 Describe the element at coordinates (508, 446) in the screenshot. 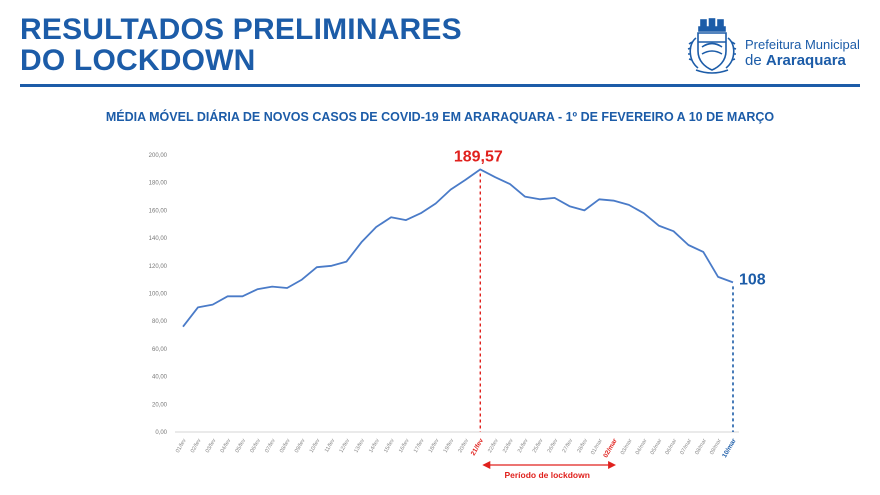

I see `x-tick-label: 23/fev` at that location.